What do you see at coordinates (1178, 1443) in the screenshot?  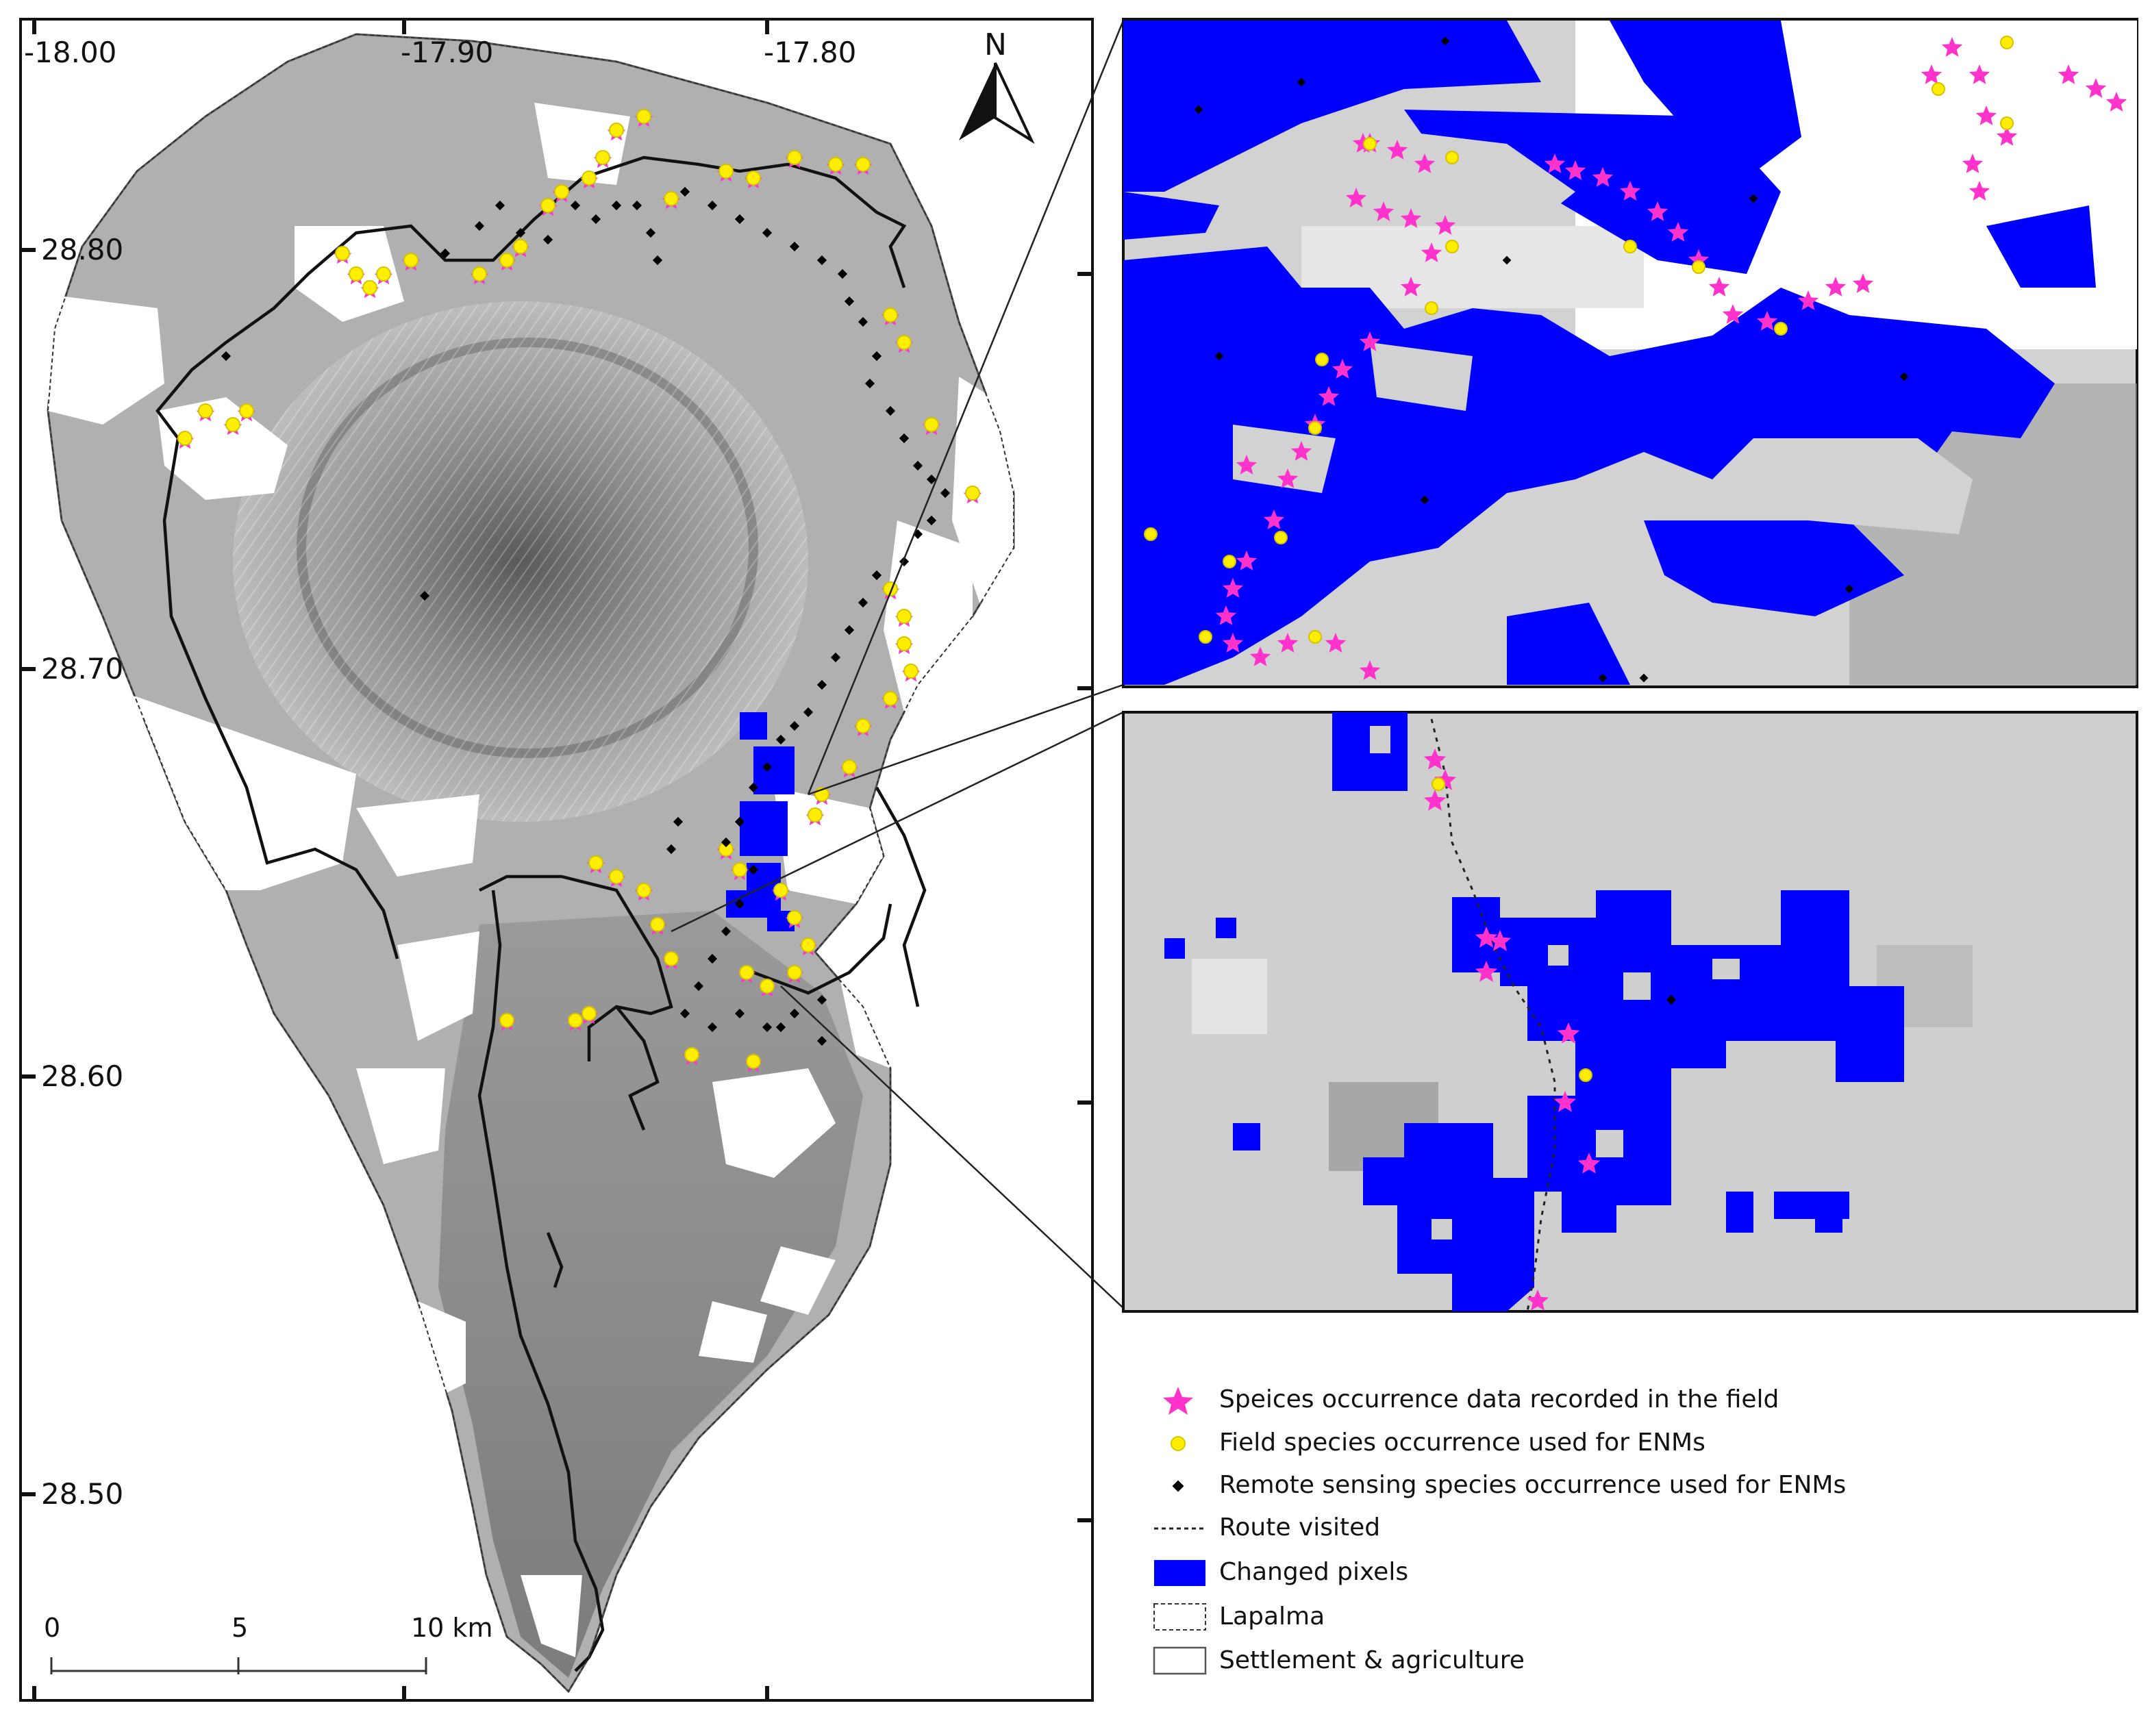 I see `legend-circle-symbol` at bounding box center [1178, 1443].